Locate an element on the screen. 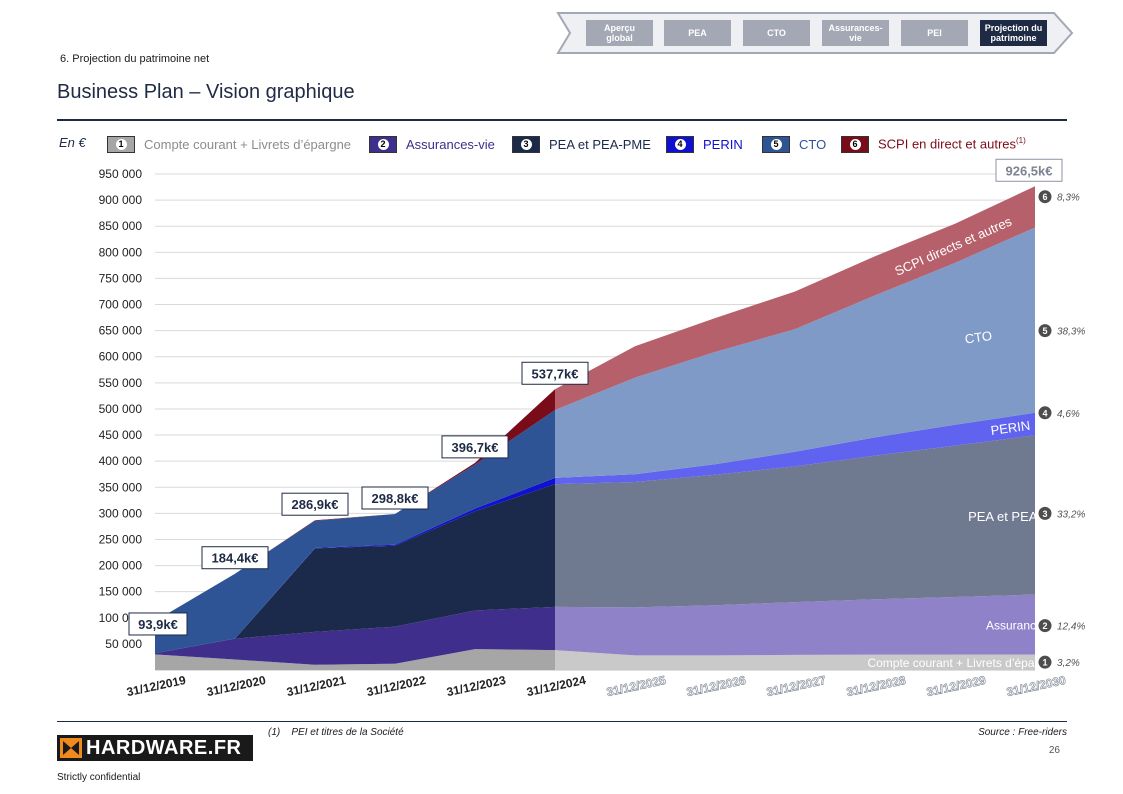 This screenshot has height=794, width=1123. area-cto-projection is located at coordinates (795, 352).